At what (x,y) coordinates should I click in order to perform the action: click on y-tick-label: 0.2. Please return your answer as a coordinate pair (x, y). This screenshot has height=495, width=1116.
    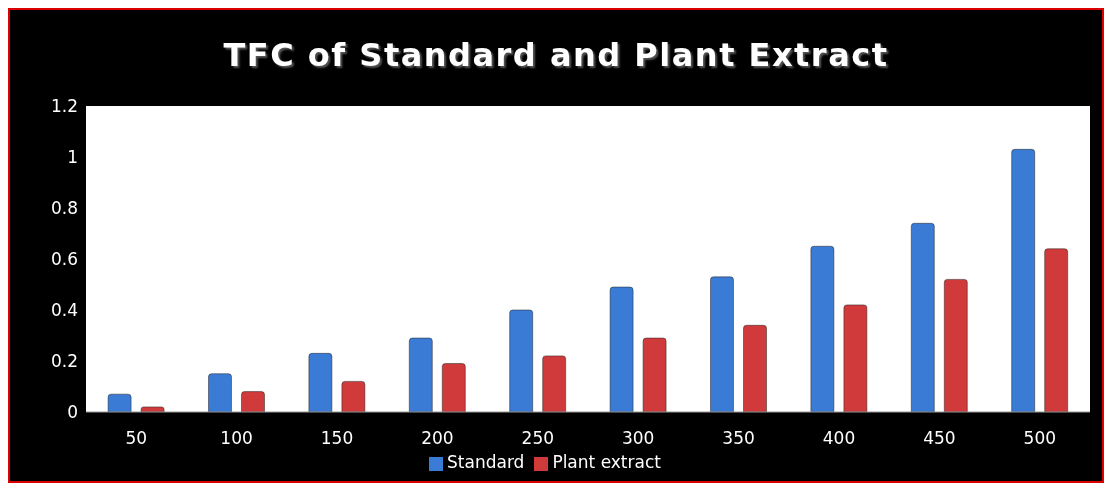
    Looking at the image, I should click on (64, 361).